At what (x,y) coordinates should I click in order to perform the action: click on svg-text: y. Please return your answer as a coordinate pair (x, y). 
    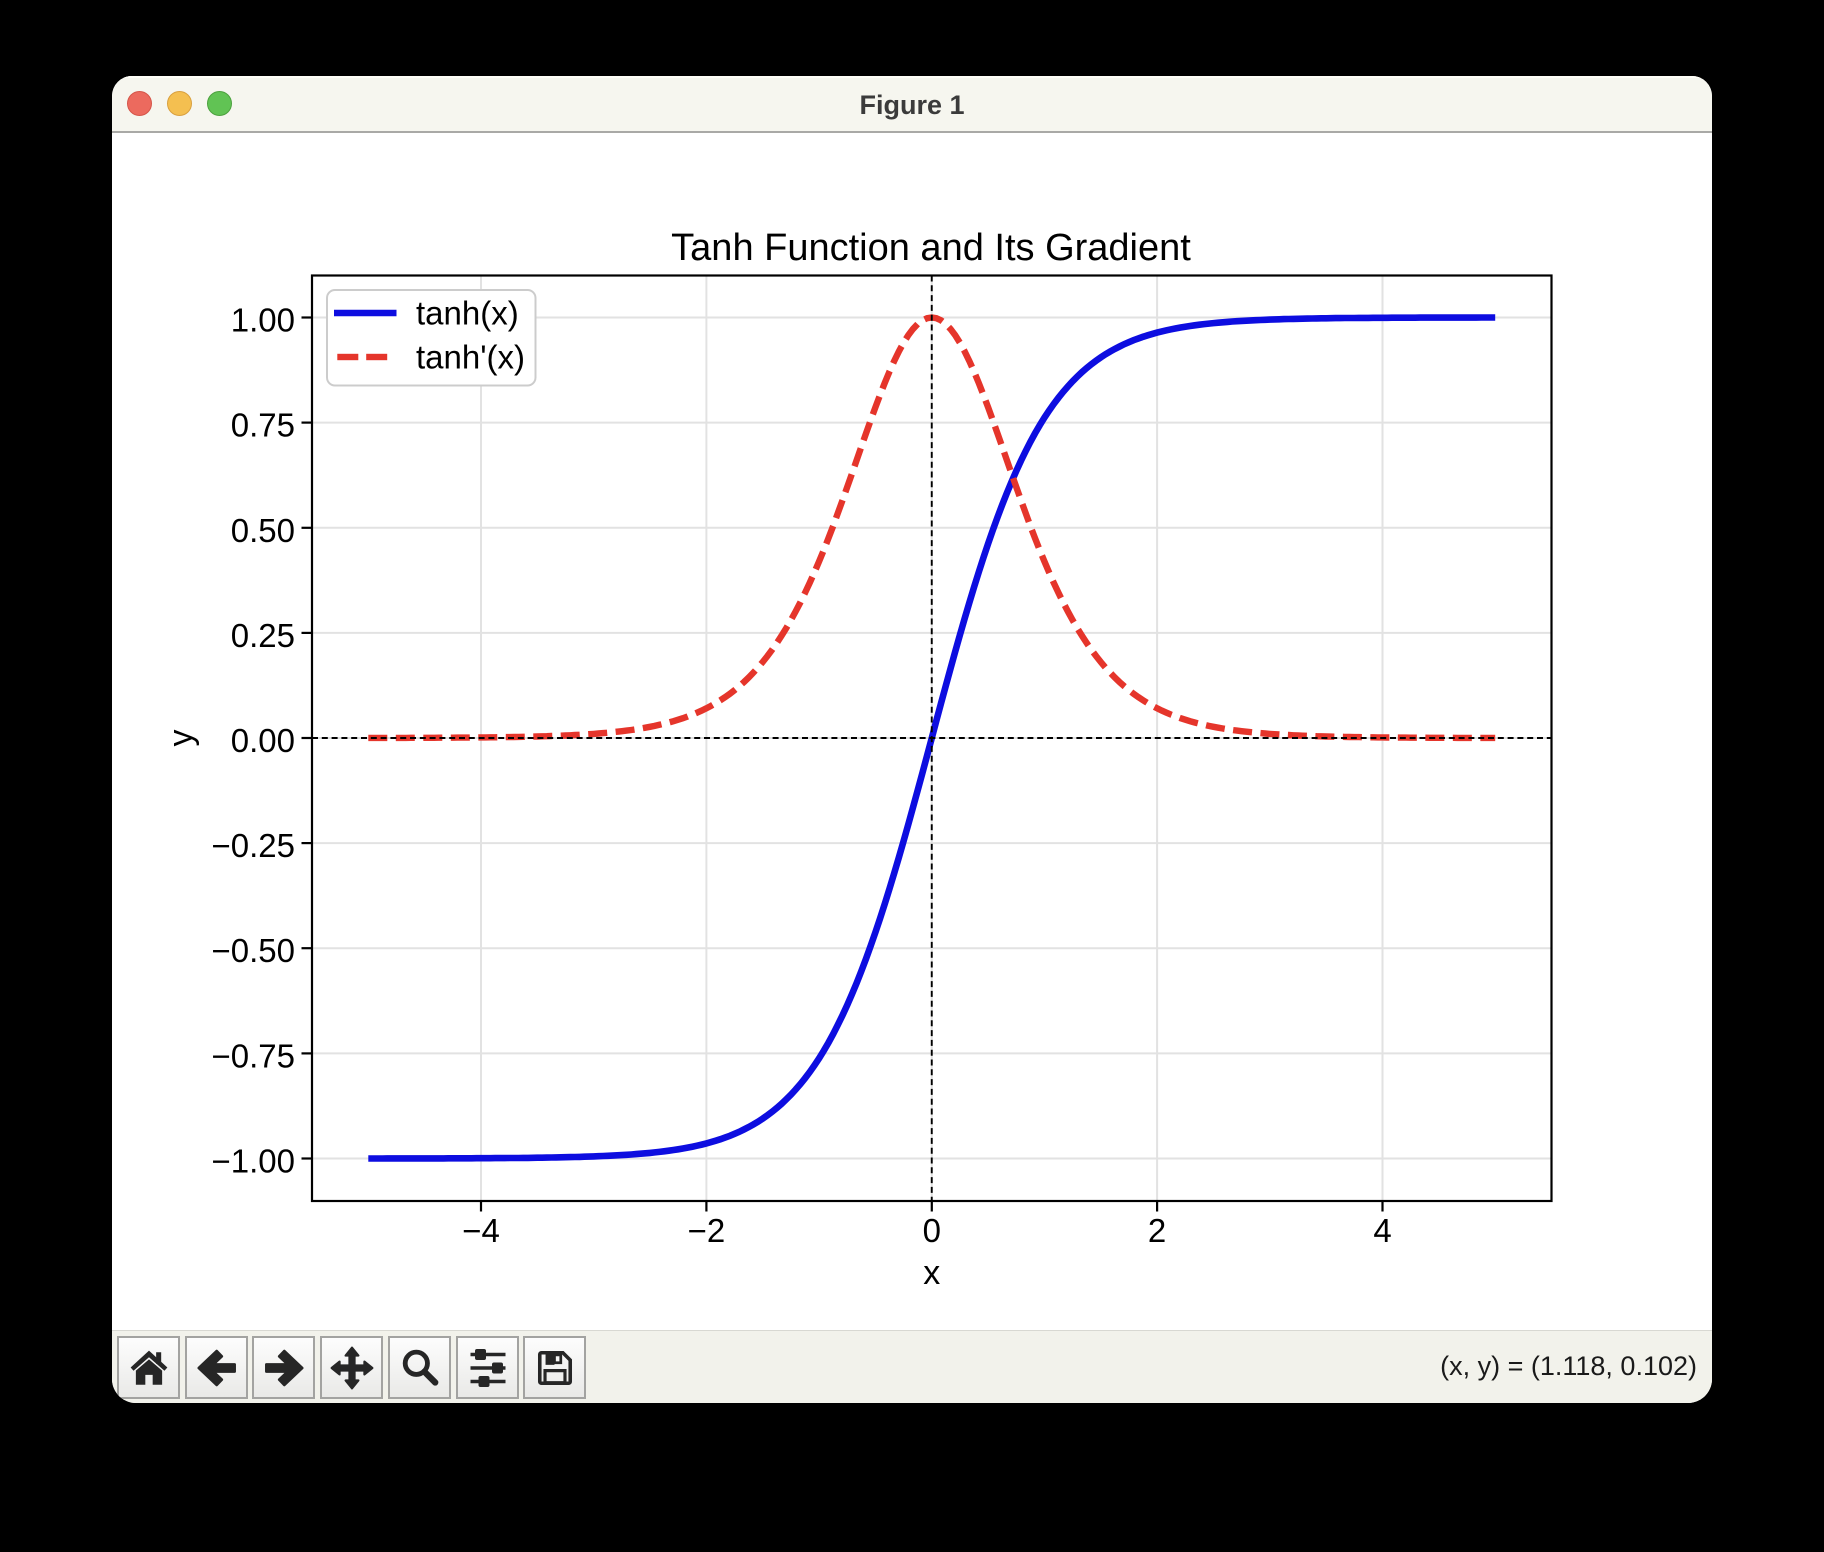
    Looking at the image, I should click on (181, 738).